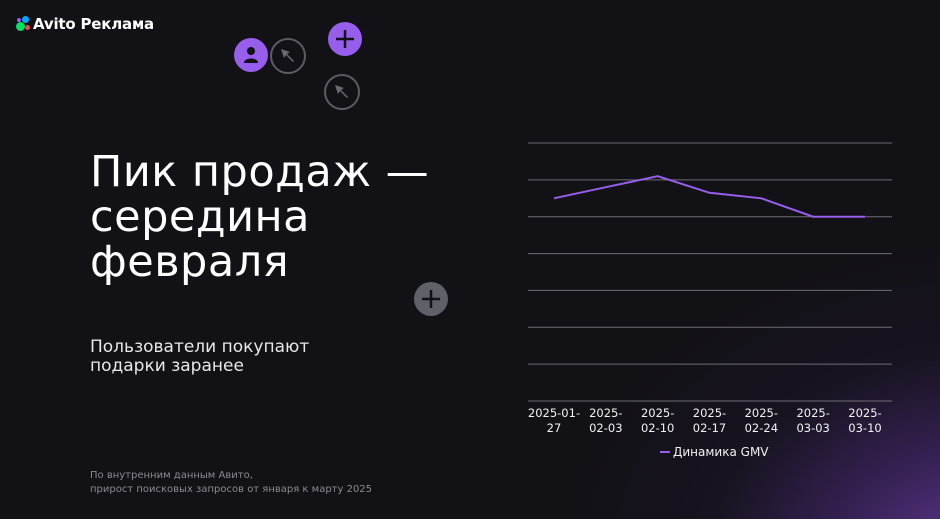 The height and width of the screenshot is (519, 940). Describe the element at coordinates (865, 420) in the screenshot. I see `x-tick-label: 2025- 03-10` at that location.